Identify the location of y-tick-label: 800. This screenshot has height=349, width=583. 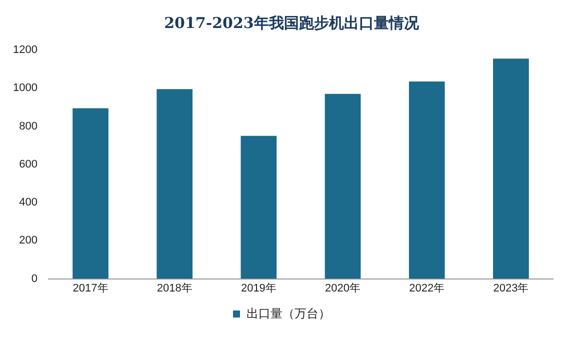
(28, 126).